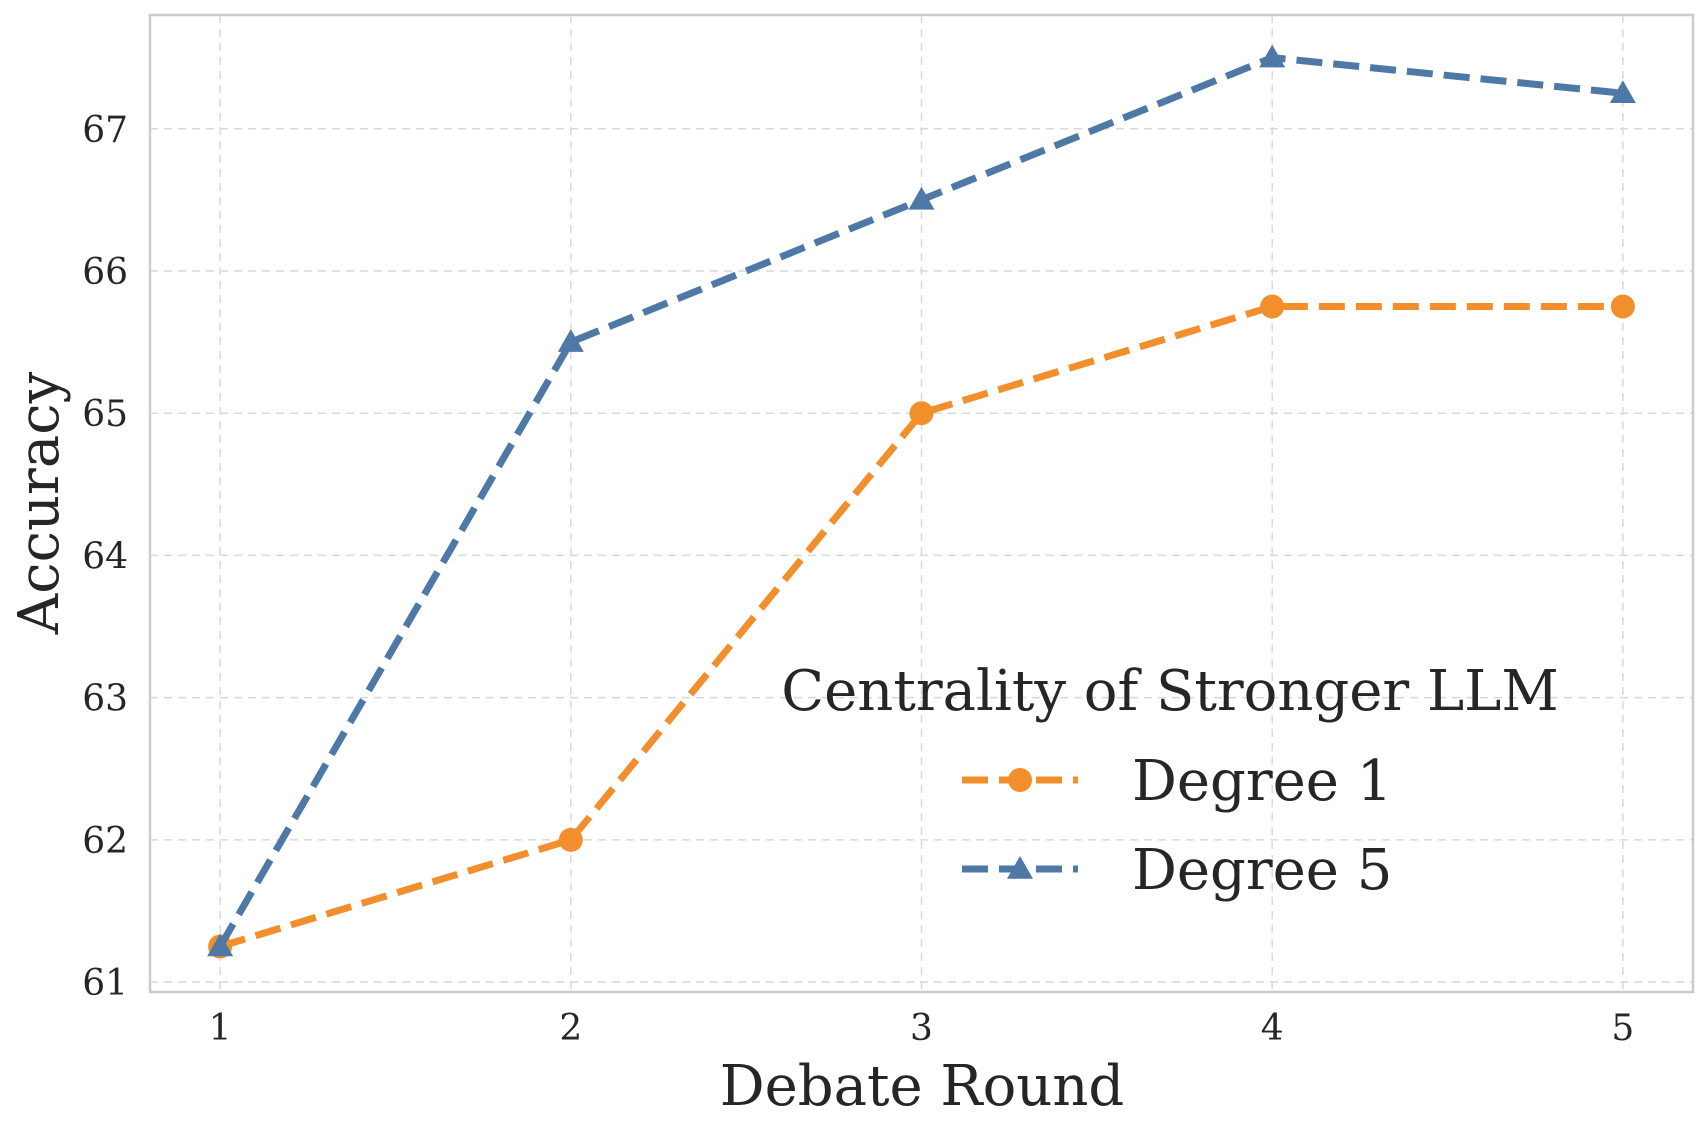  I want to click on y-axis-title: Accuracy, so click(39, 503).